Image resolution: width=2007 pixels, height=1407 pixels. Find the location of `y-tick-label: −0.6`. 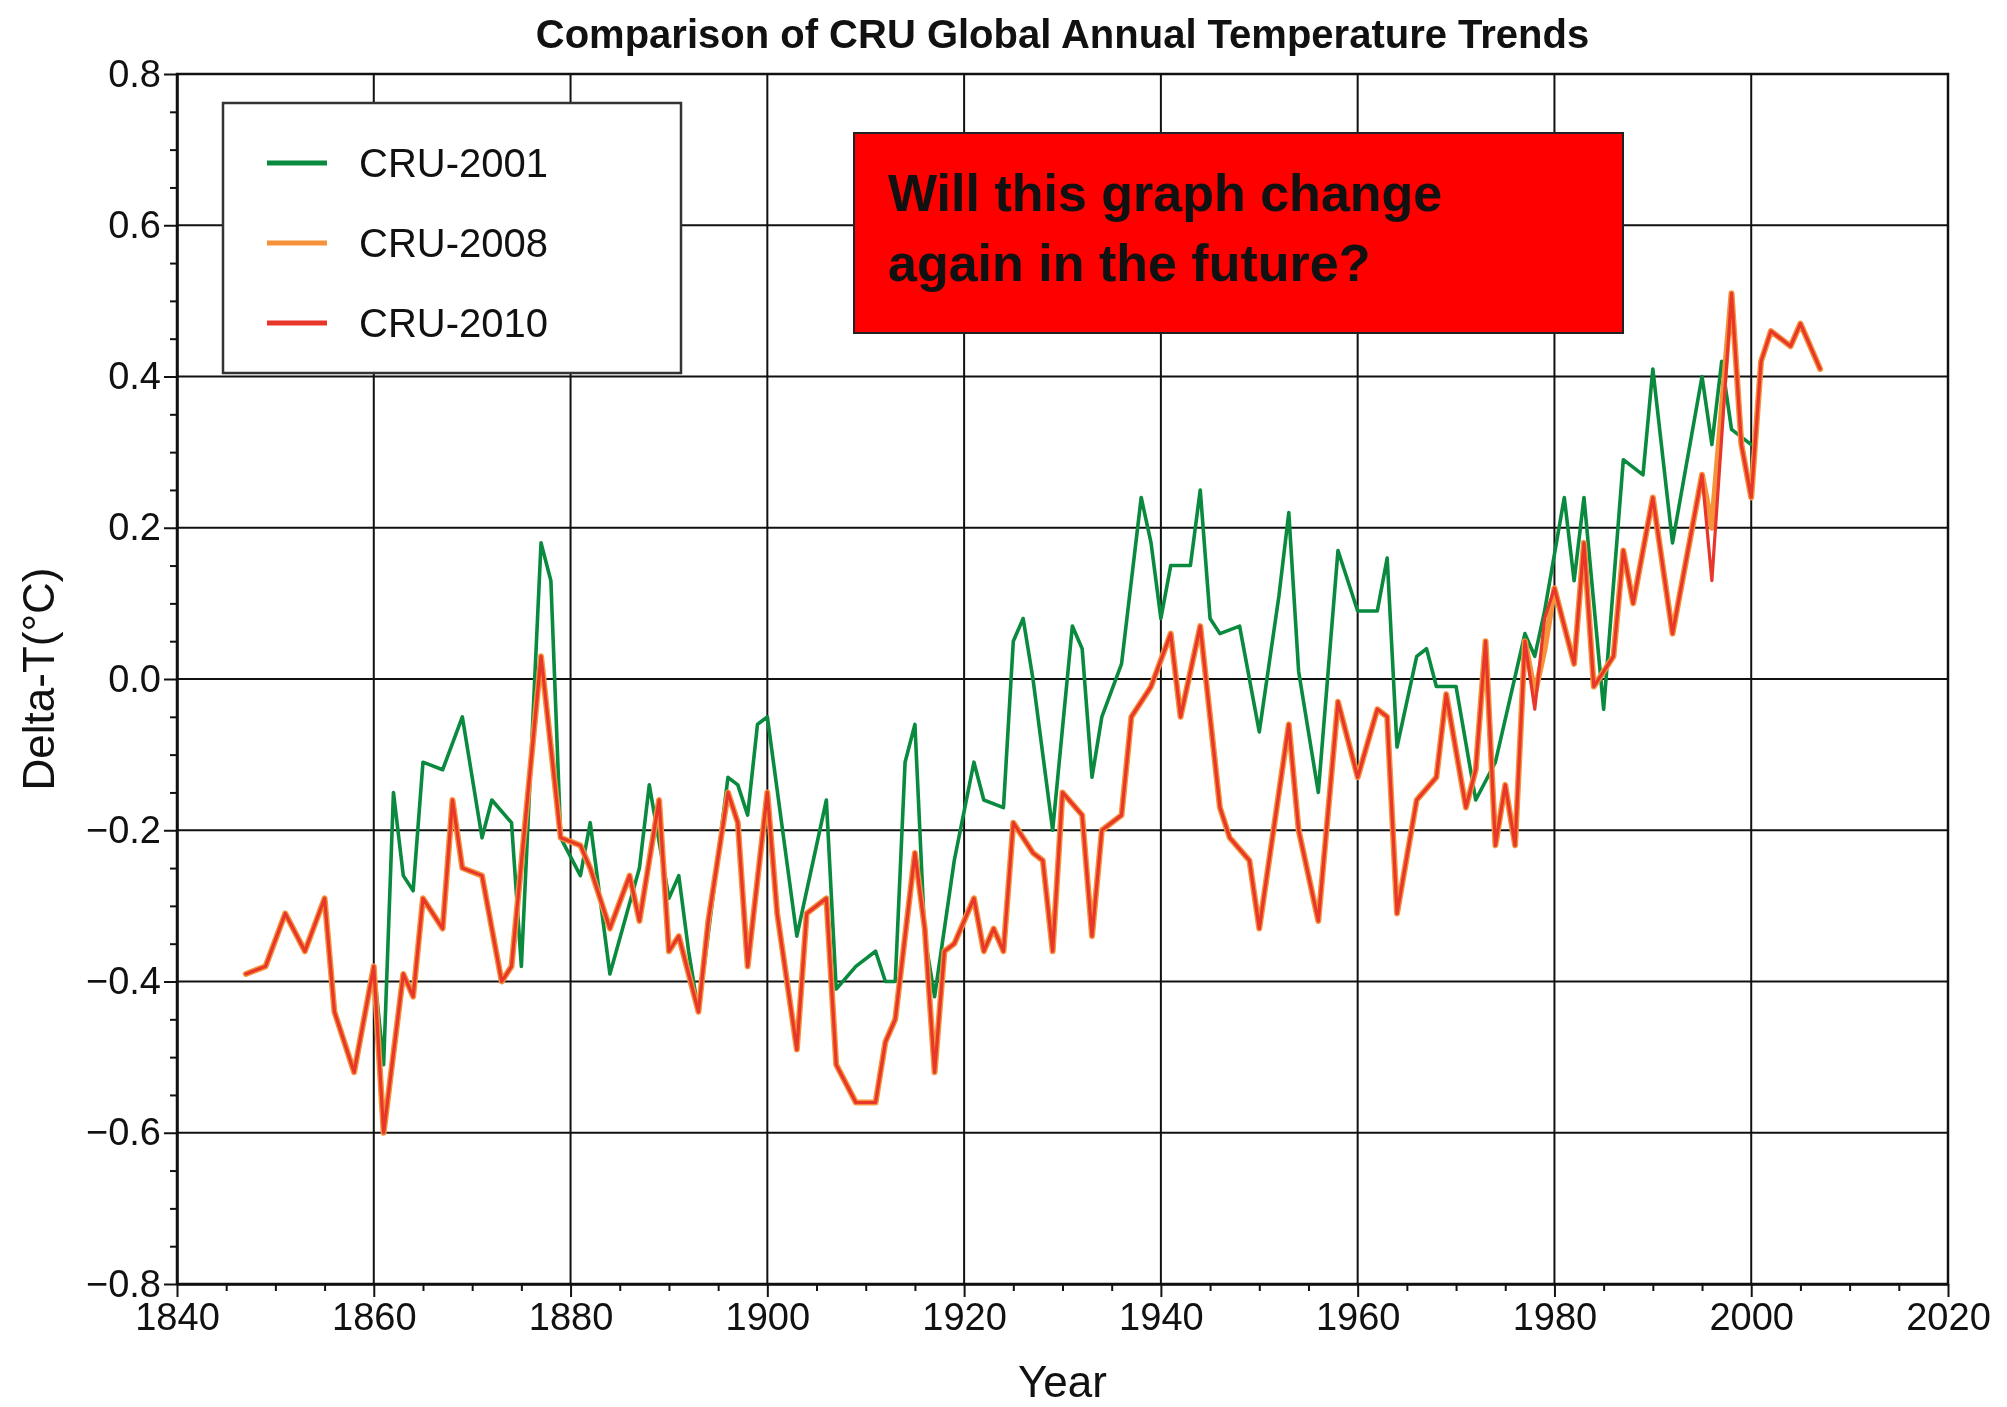

y-tick-label: −0.6 is located at coordinates (123, 1132).